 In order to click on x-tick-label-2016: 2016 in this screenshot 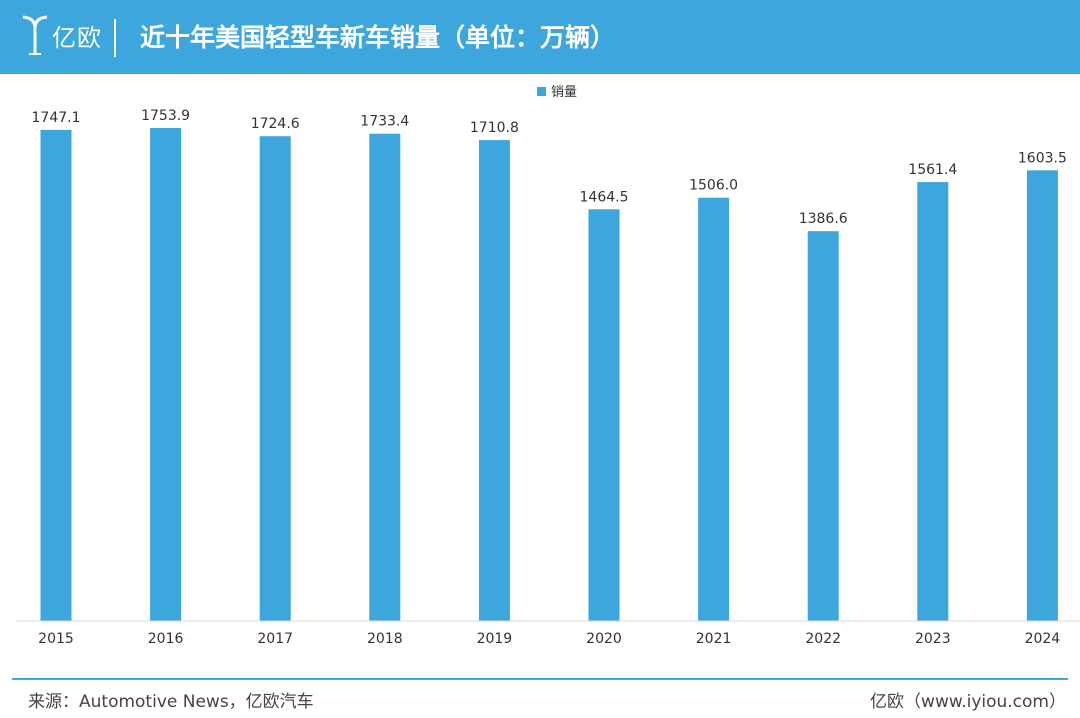, I will do `click(166, 639)`.